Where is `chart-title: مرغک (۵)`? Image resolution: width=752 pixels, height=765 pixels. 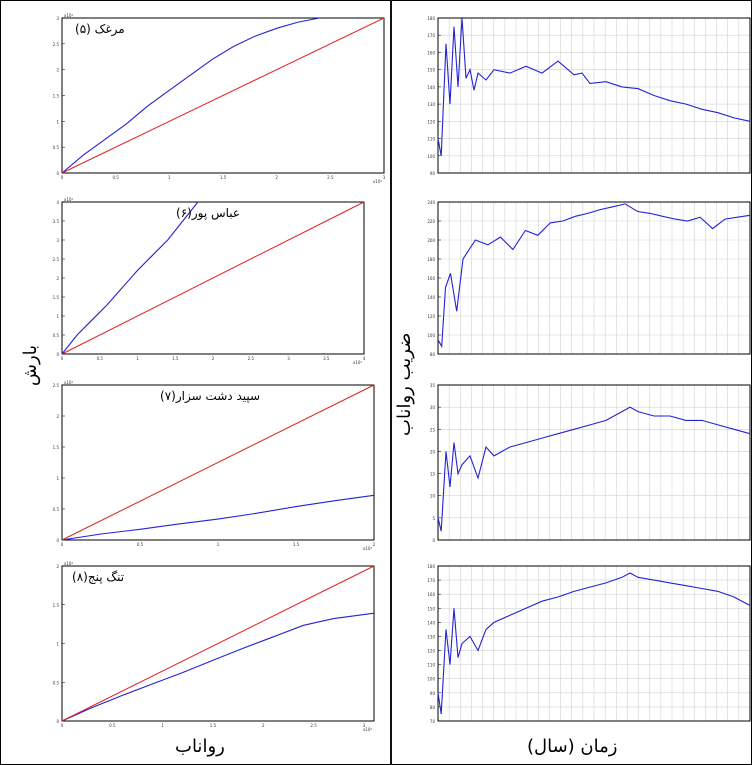
chart-title: مرغک (۵) is located at coordinates (100, 29).